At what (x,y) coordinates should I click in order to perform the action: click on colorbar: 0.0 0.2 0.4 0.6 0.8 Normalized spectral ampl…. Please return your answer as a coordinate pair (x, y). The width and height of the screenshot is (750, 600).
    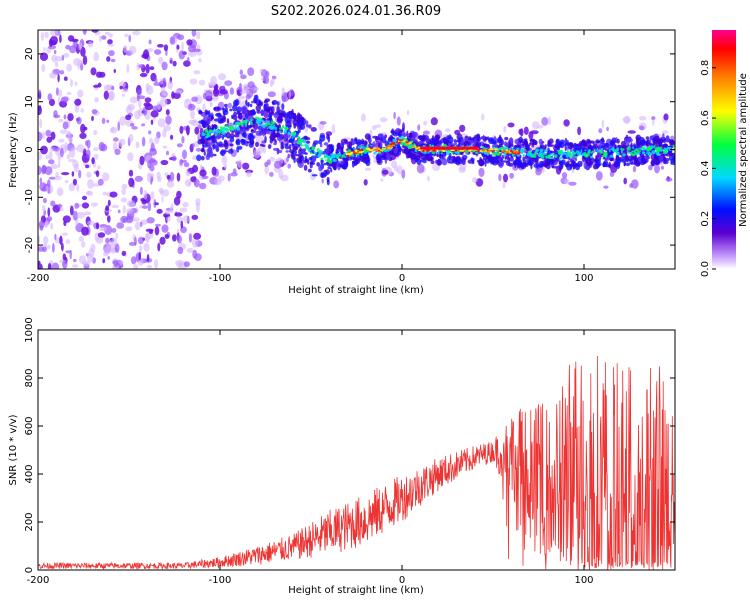
    Looking at the image, I should click on (724, 153).